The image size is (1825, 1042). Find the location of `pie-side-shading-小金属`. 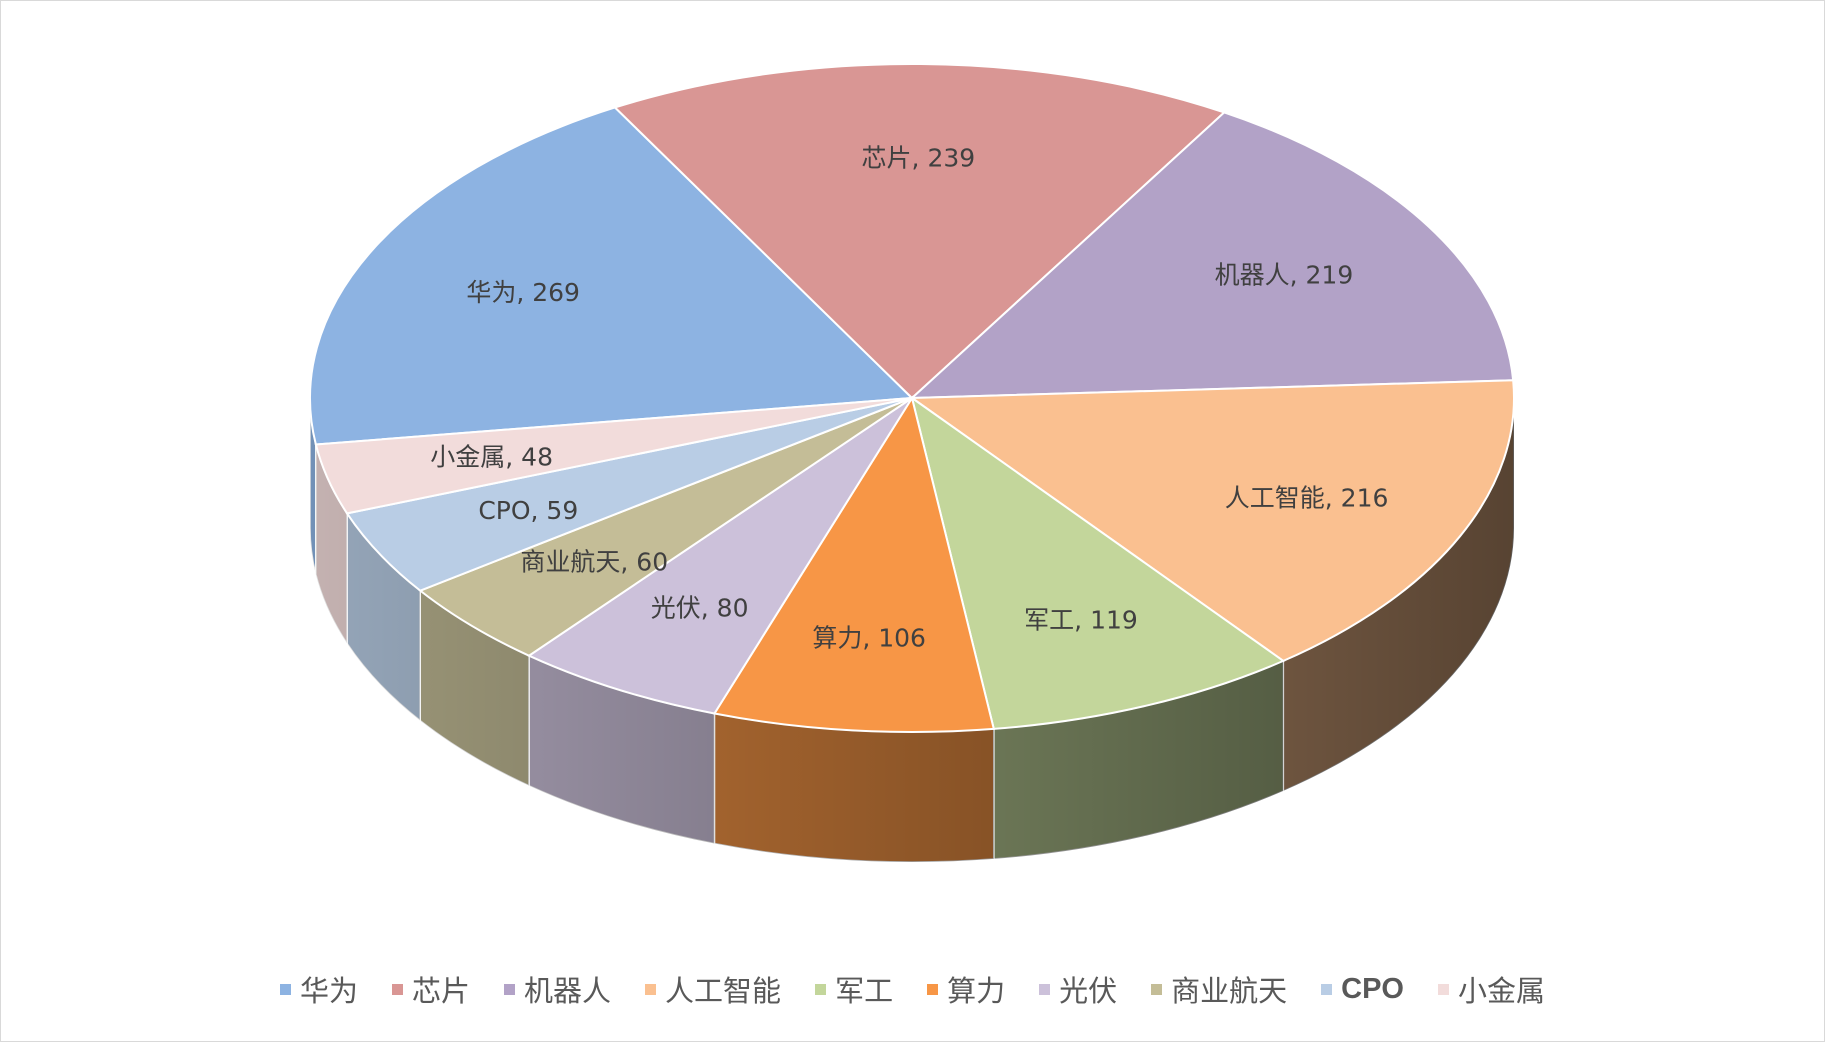

pie-side-shading-小金属 is located at coordinates (331, 544).